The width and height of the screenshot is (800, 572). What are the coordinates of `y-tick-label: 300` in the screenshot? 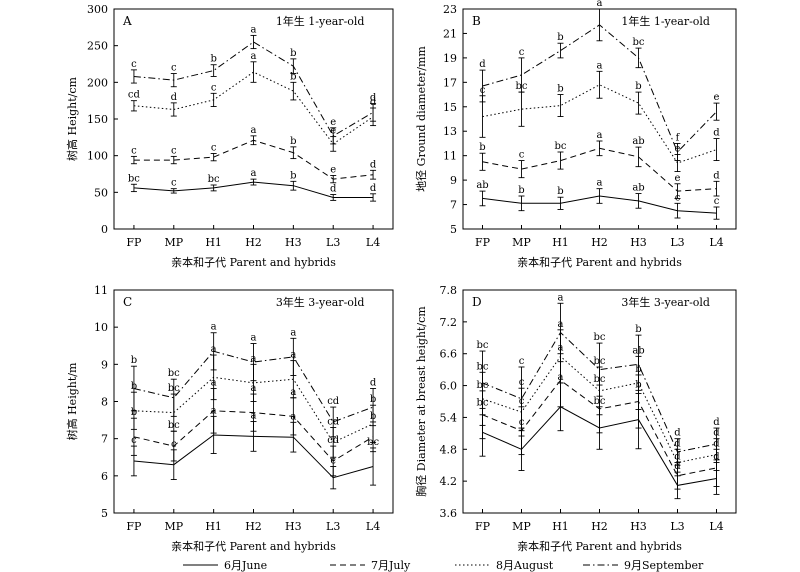 It's located at (97, 9).